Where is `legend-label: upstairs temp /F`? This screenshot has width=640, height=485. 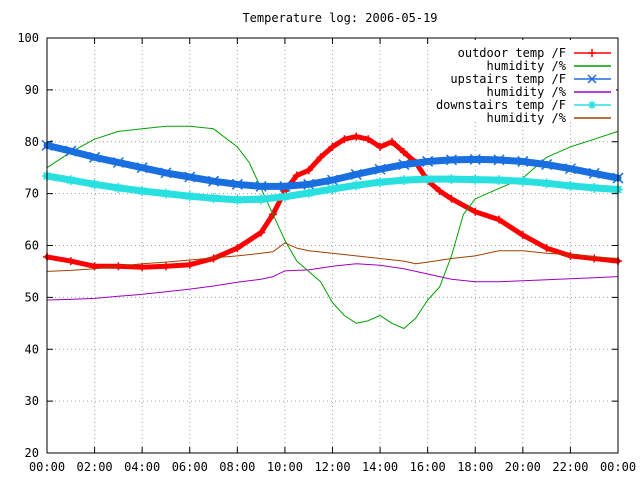 legend-label: upstairs temp /F is located at coordinates (508, 79).